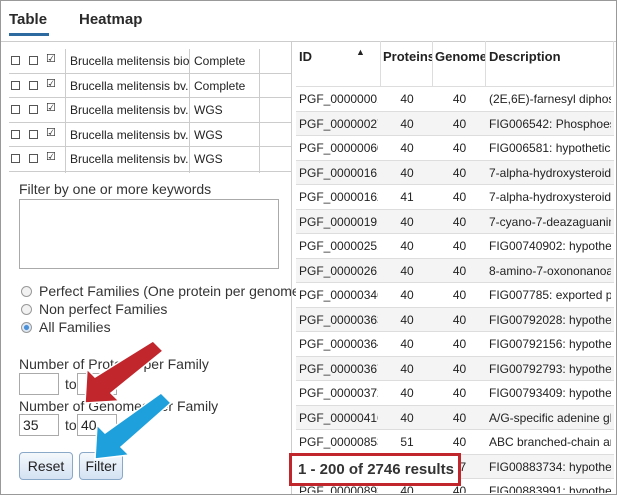 The width and height of the screenshot is (617, 495). Describe the element at coordinates (114, 364) in the screenshot. I see `proteins-label: Number of Proteins per Family` at that location.